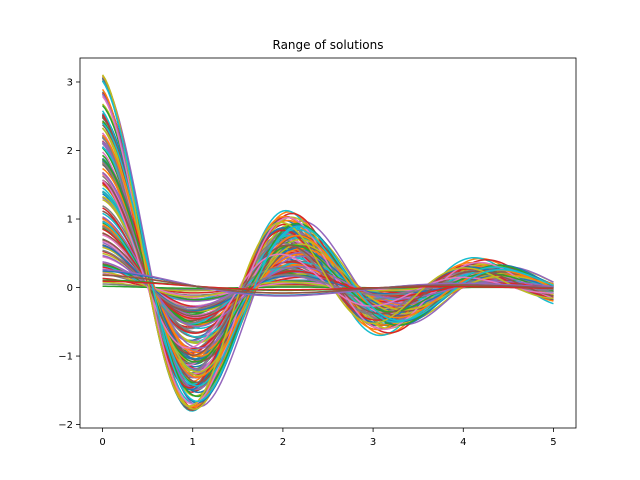 The image size is (640, 480). What do you see at coordinates (283, 442) in the screenshot?
I see `x-tick-label: 2` at bounding box center [283, 442].